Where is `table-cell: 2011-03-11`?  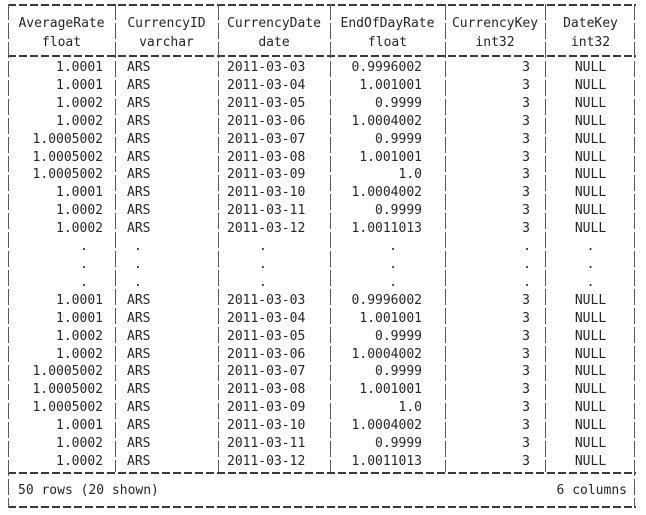 table-cell: 2011-03-11 is located at coordinates (266, 444).